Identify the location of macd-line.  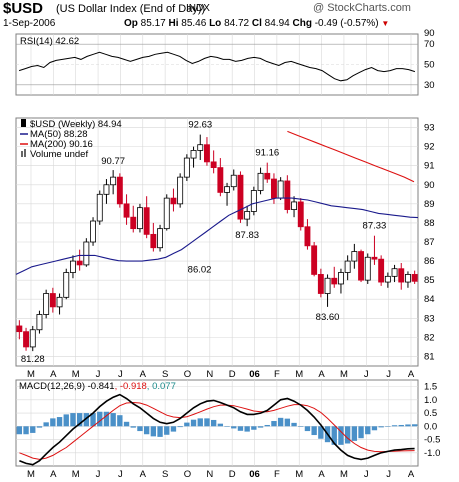
(217, 429).